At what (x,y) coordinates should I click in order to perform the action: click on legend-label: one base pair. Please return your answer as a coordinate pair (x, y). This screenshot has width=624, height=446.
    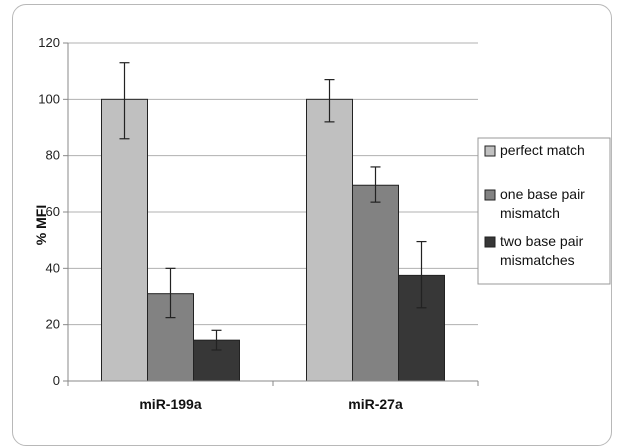
    Looking at the image, I should click on (542, 194).